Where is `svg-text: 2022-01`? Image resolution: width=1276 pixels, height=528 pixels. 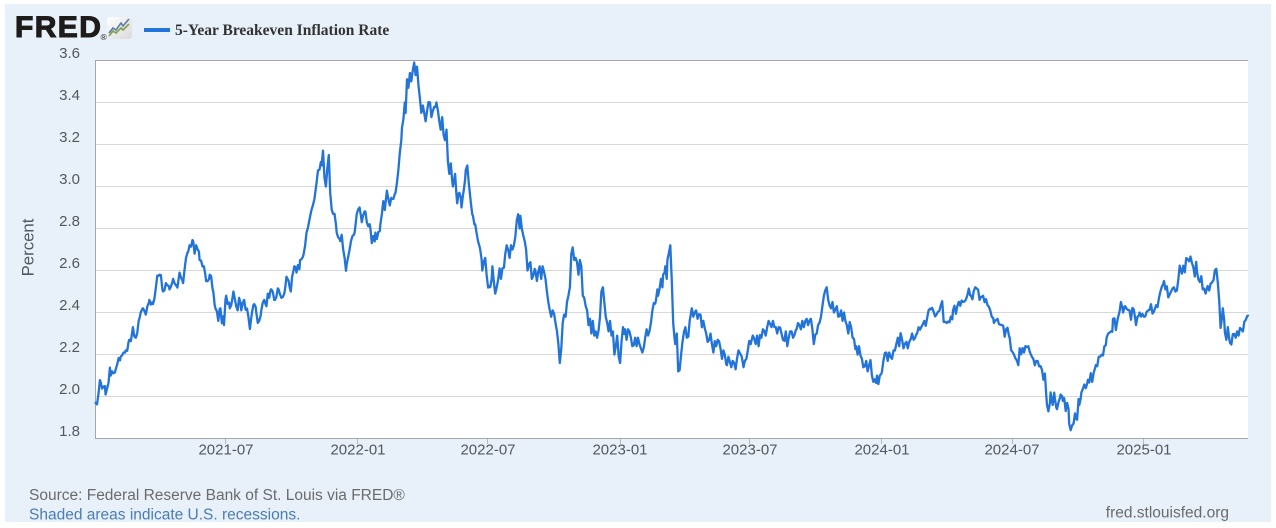
svg-text: 2022-01 is located at coordinates (357, 449).